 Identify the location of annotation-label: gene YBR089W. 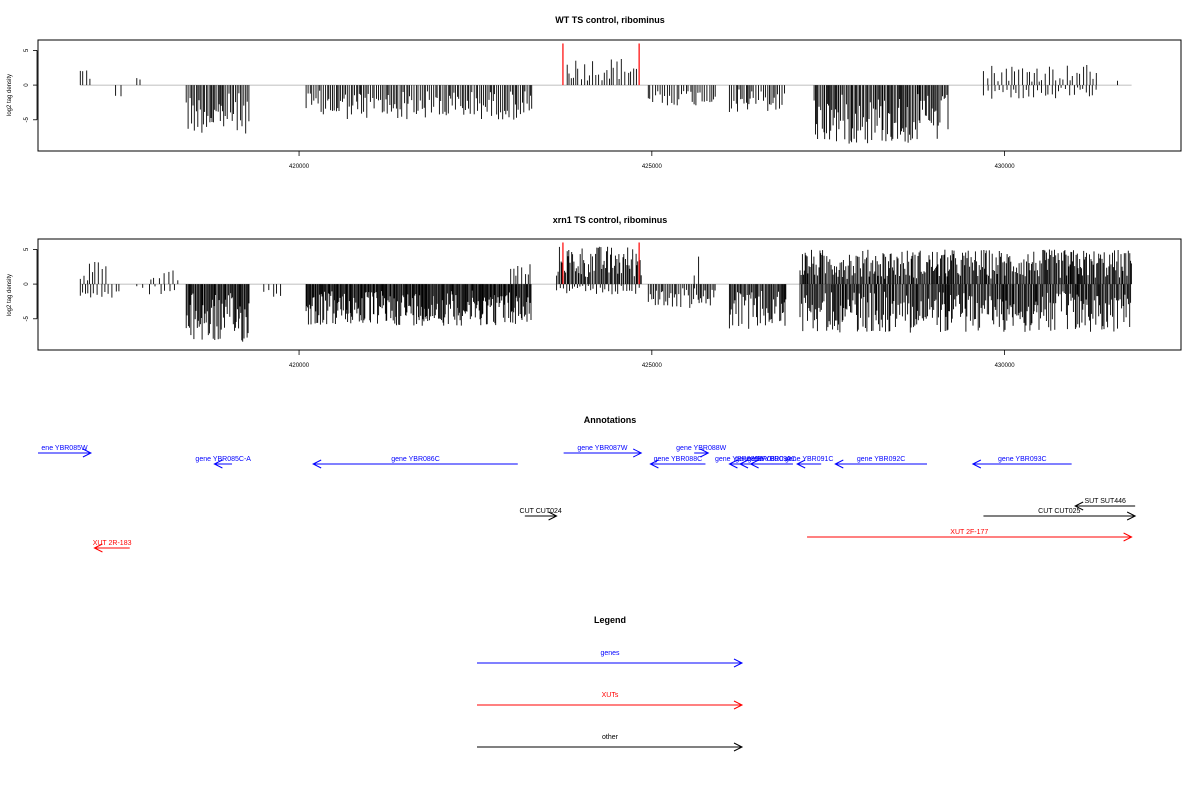
(740, 459).